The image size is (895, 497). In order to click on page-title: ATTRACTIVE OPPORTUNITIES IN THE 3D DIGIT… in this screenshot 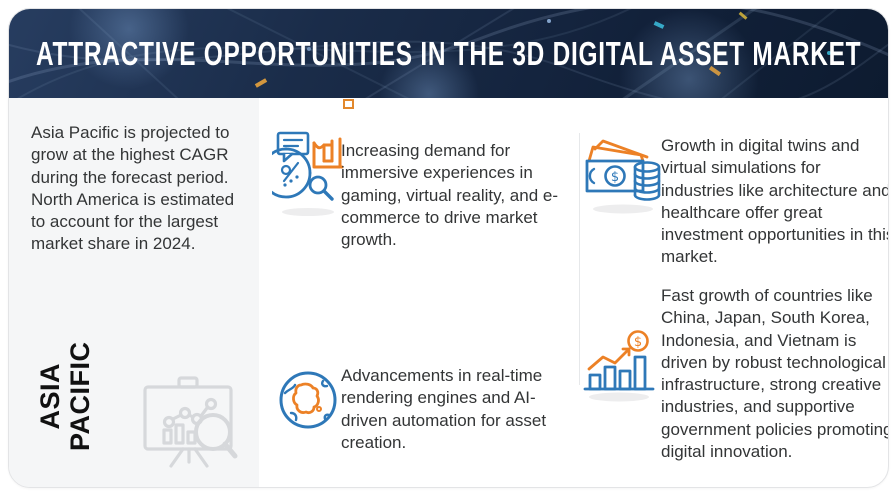, I will do `click(448, 53)`.